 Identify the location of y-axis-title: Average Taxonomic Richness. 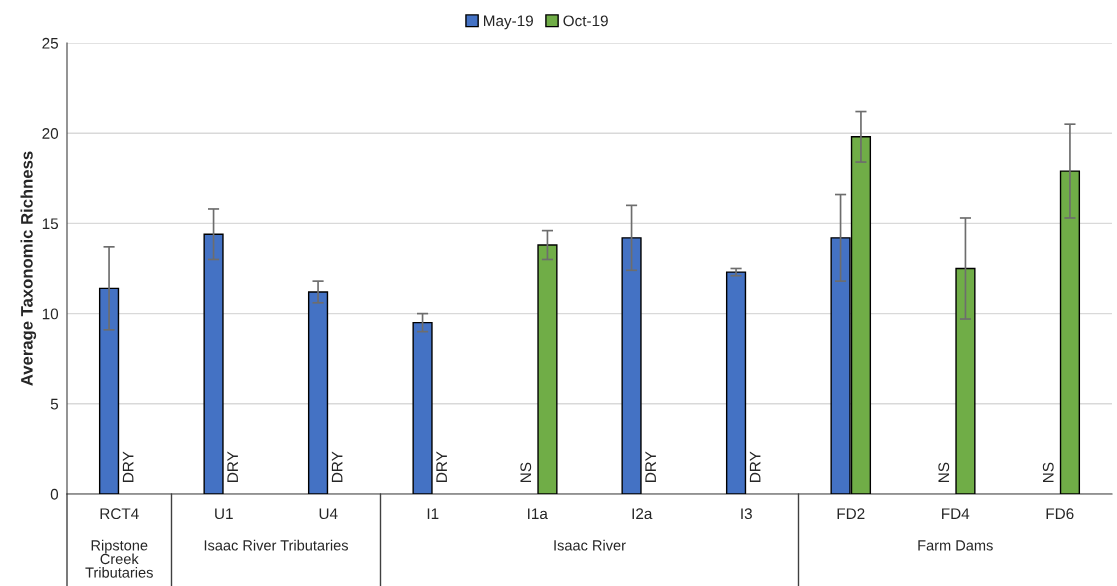
(28, 268).